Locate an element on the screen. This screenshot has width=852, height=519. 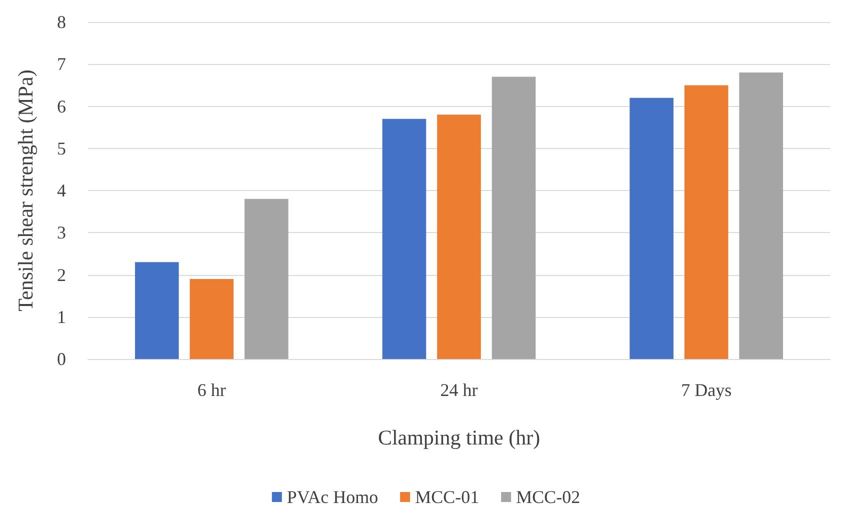
y-tick-label: 3 is located at coordinates (61, 232).